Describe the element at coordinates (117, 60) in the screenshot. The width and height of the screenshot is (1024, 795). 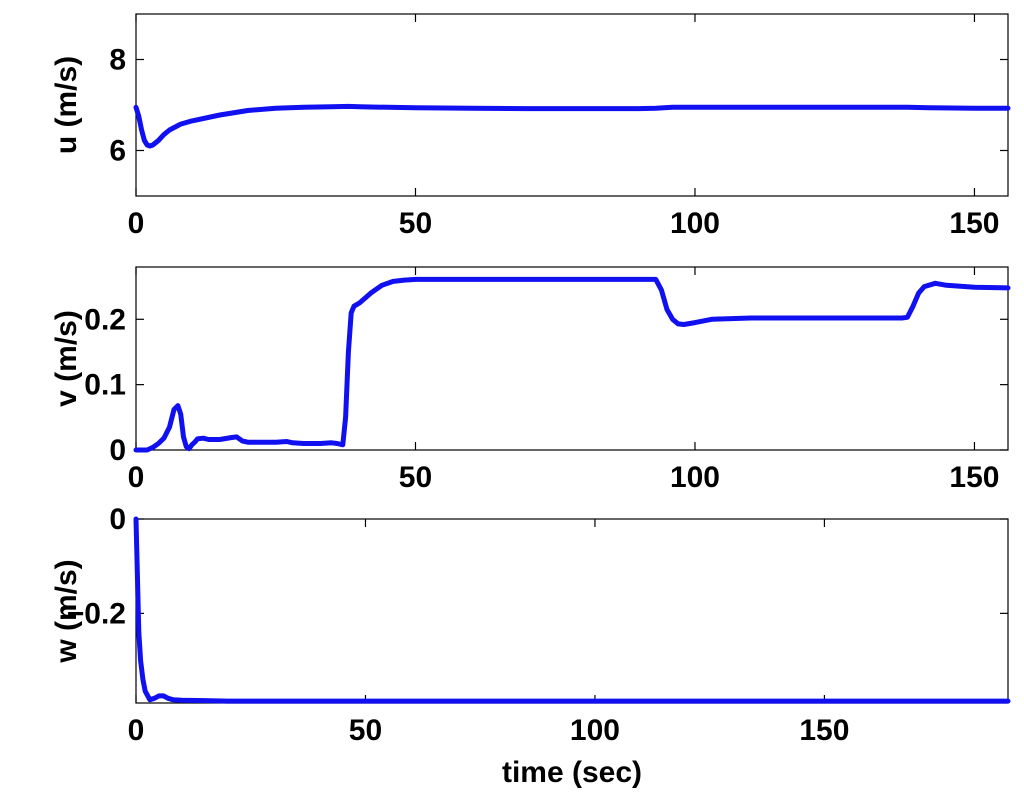
I see `y-tick-label: 8` at that location.